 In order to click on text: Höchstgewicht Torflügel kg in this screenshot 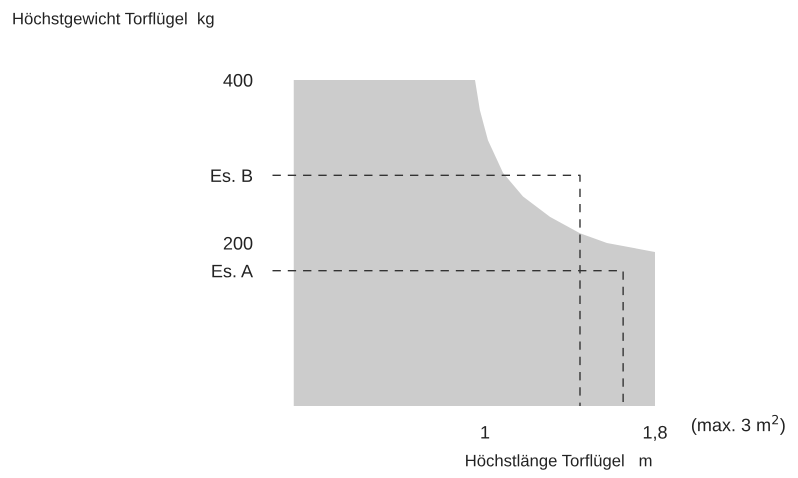, I will do `click(113, 20)`.